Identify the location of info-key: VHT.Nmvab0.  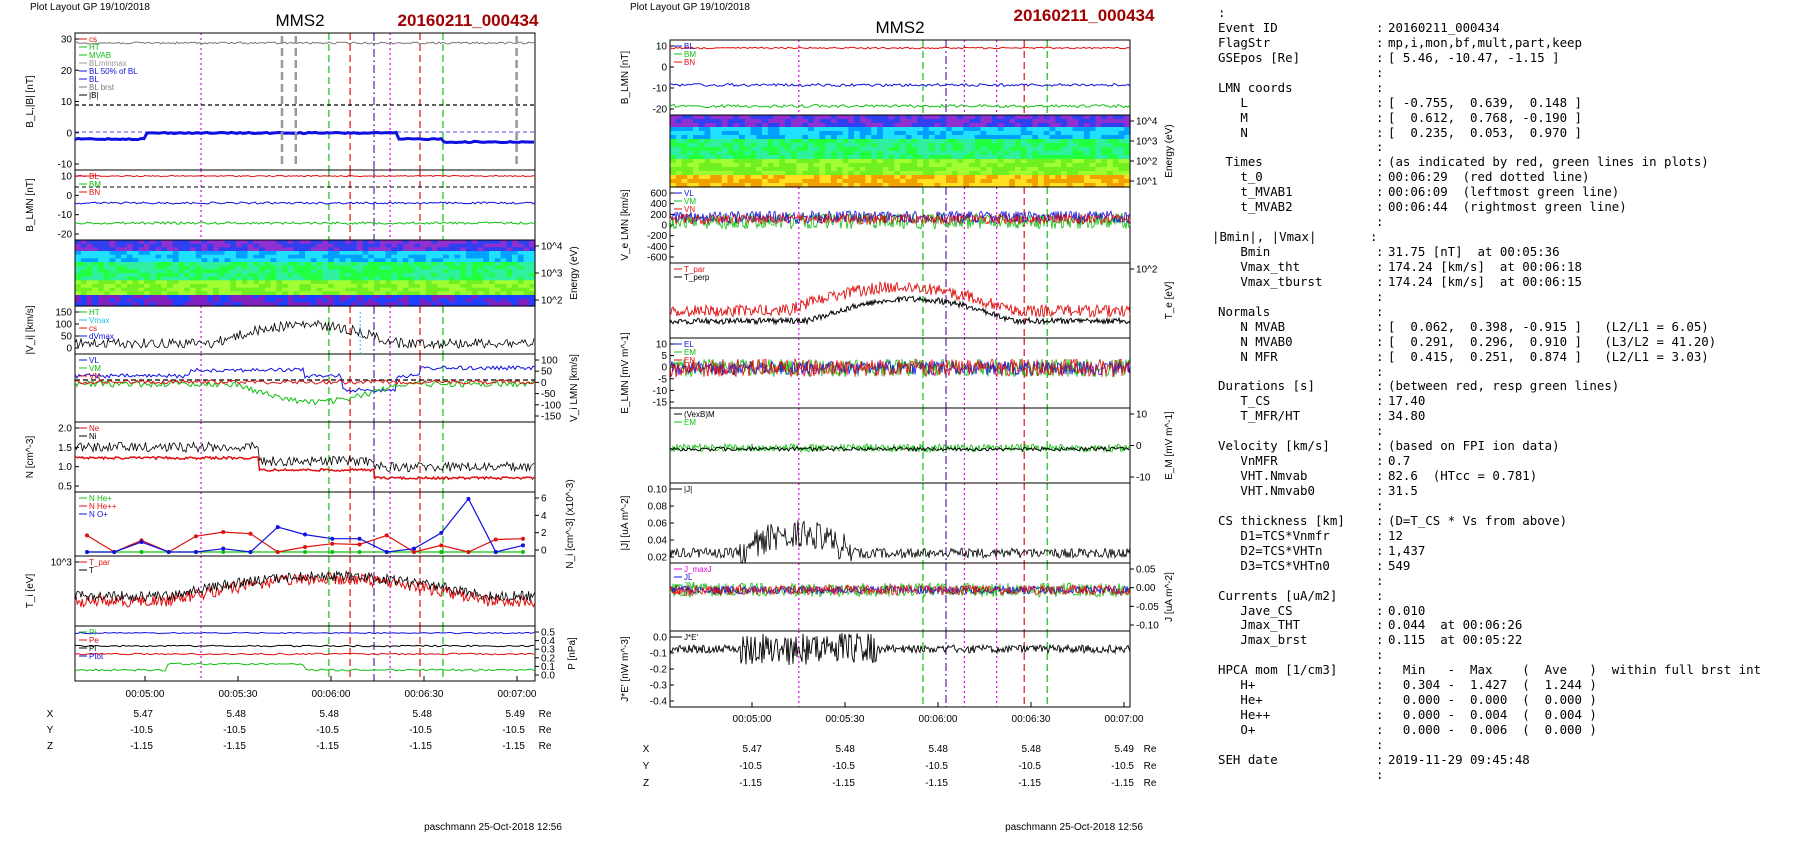
(1266, 490).